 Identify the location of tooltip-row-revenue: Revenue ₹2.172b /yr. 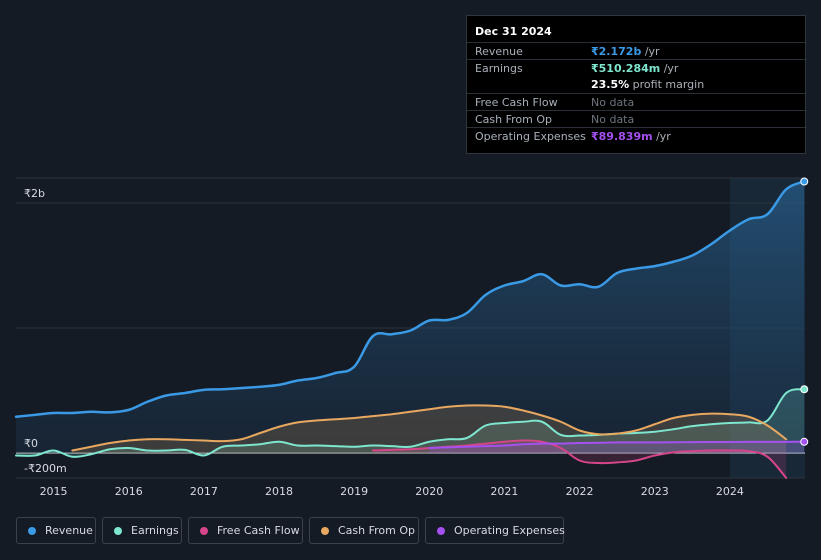
(637, 51).